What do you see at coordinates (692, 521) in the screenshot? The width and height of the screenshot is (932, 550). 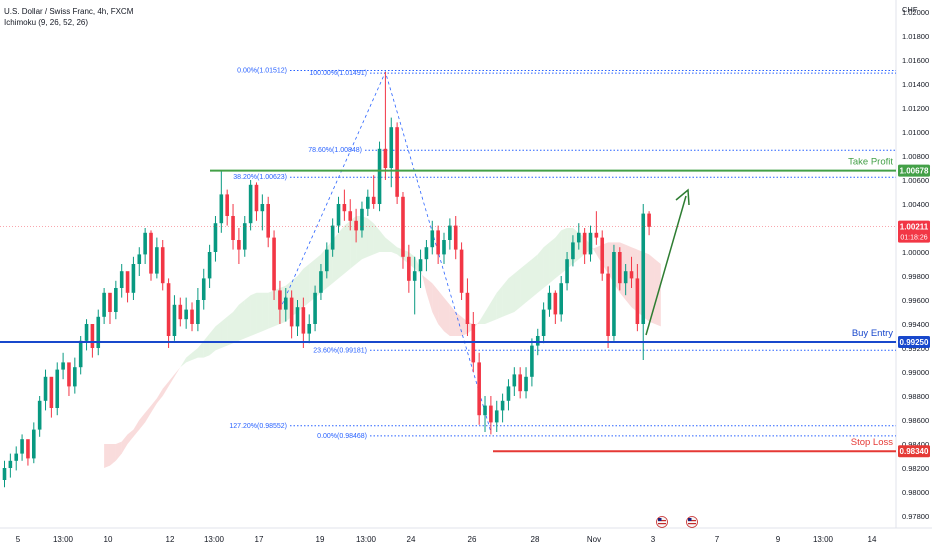 I see `flag-stripe` at bounding box center [692, 521].